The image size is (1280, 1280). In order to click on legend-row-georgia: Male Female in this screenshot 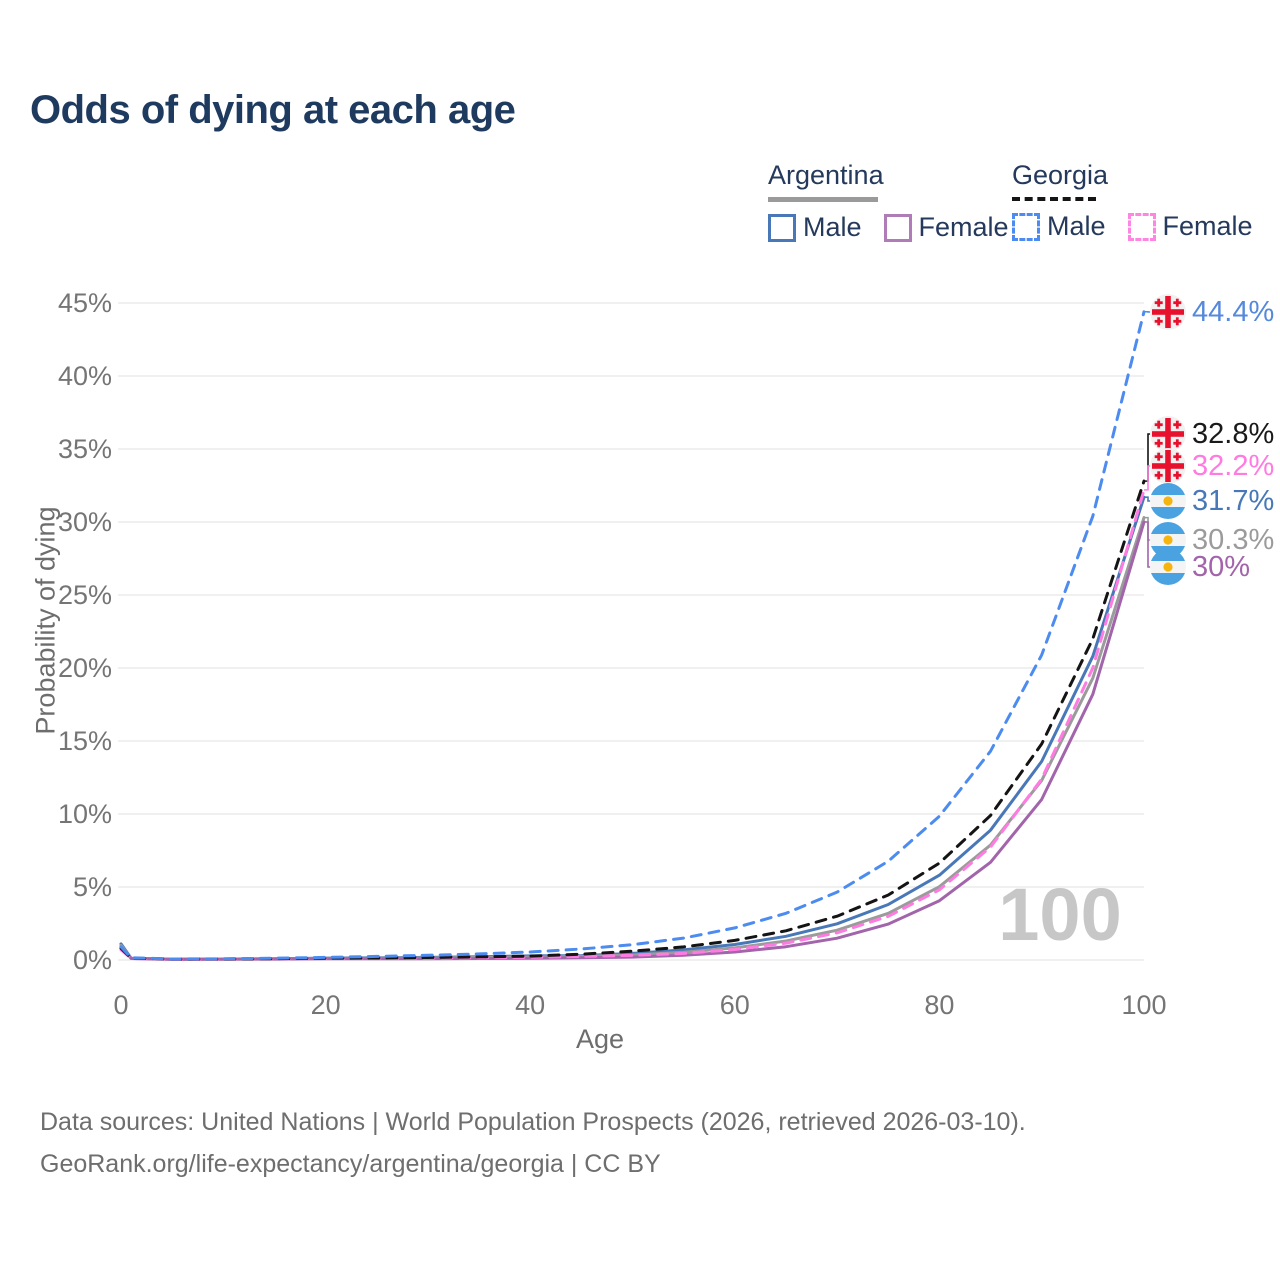, I will do `click(1132, 226)`.